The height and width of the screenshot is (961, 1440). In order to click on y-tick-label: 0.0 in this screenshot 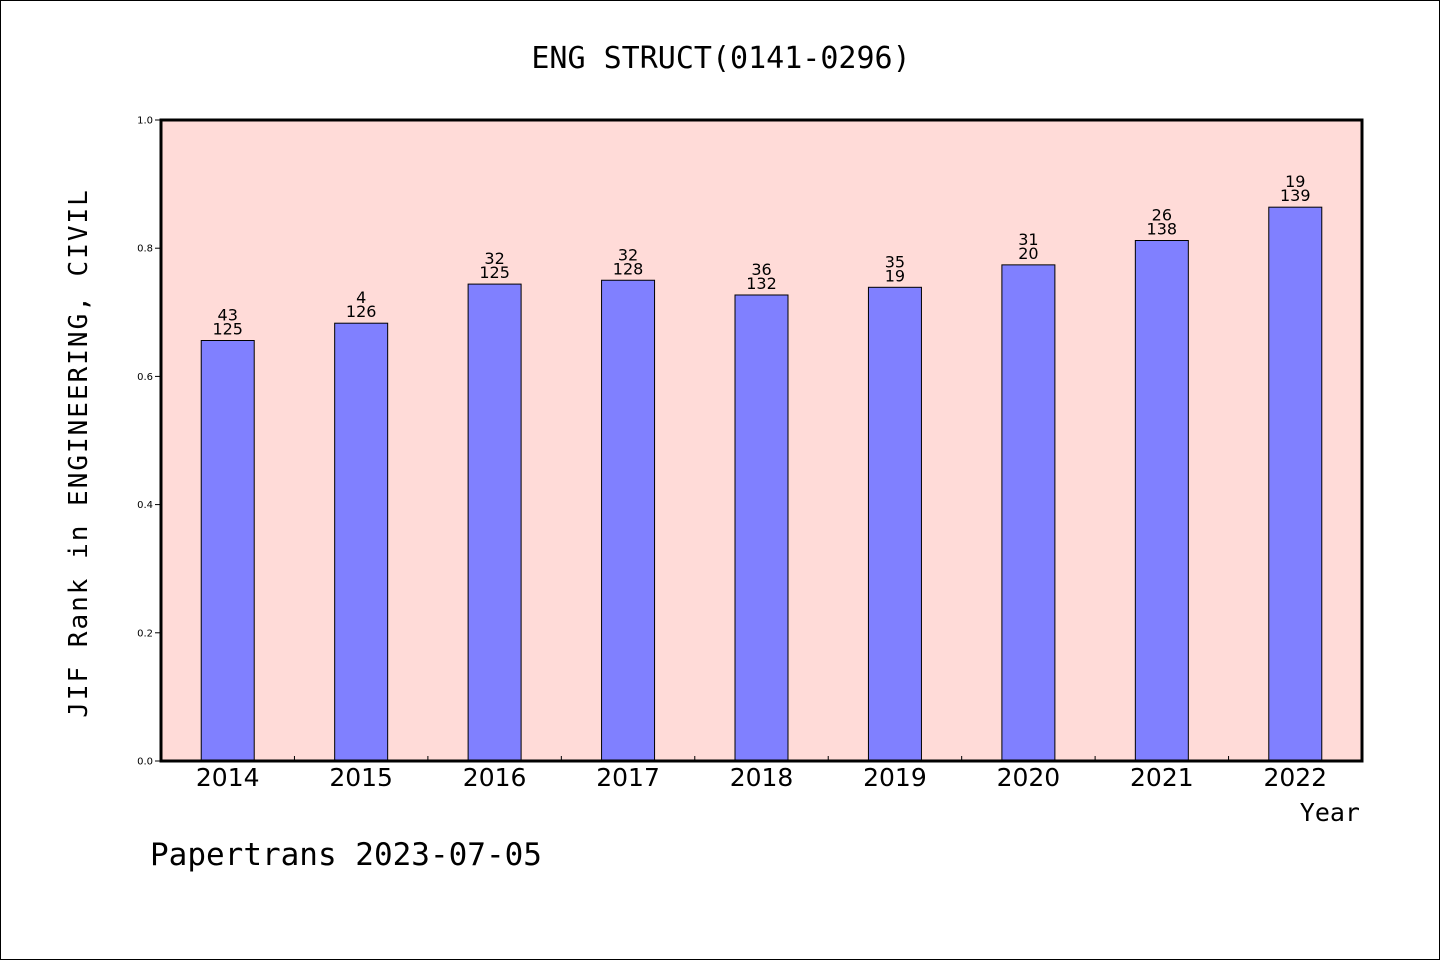, I will do `click(145, 762)`.